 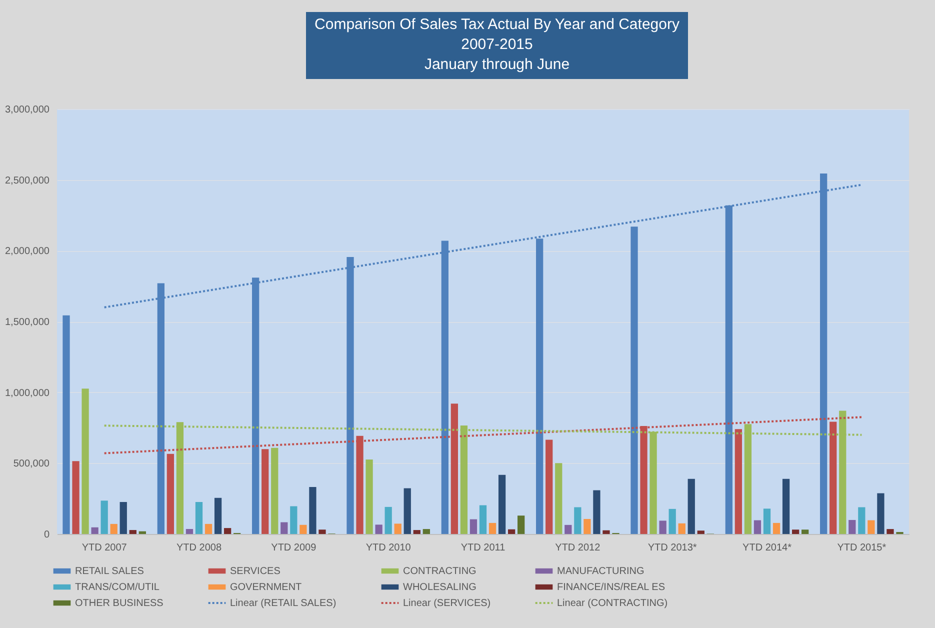 What do you see at coordinates (578, 548) in the screenshot?
I see `x-tick-label: YTD 2012` at bounding box center [578, 548].